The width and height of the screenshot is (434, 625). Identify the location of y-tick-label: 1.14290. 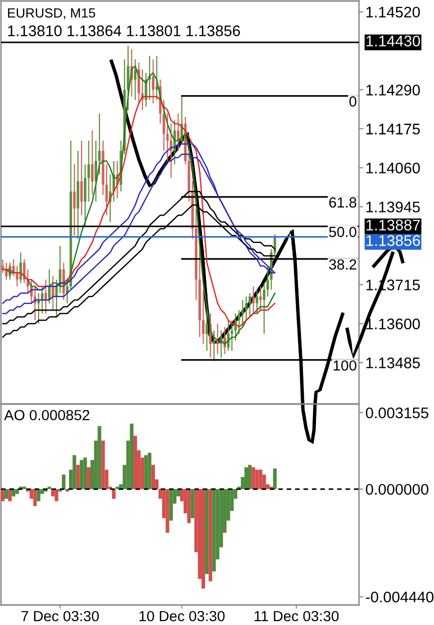
(393, 90).